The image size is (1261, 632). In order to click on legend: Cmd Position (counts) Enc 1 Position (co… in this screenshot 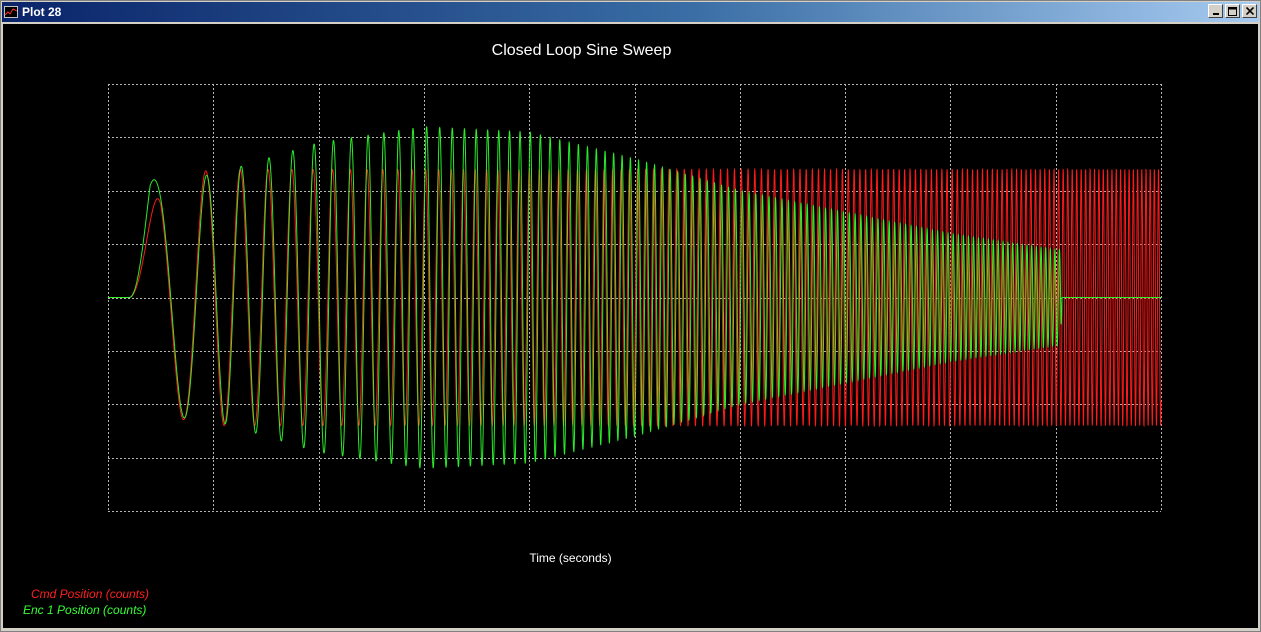, I will do `click(80, 602)`.